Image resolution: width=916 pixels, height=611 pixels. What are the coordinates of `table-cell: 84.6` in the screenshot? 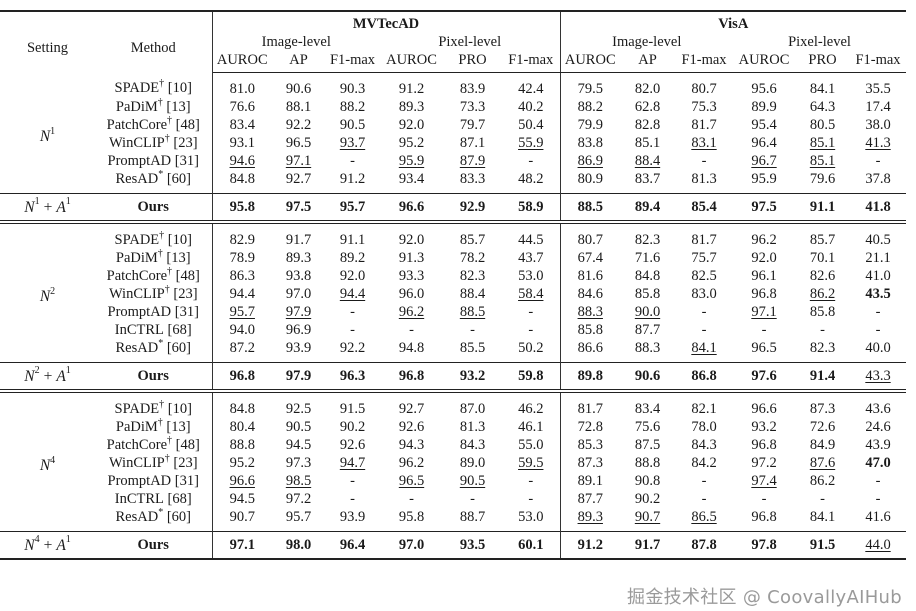 It's located at (590, 294).